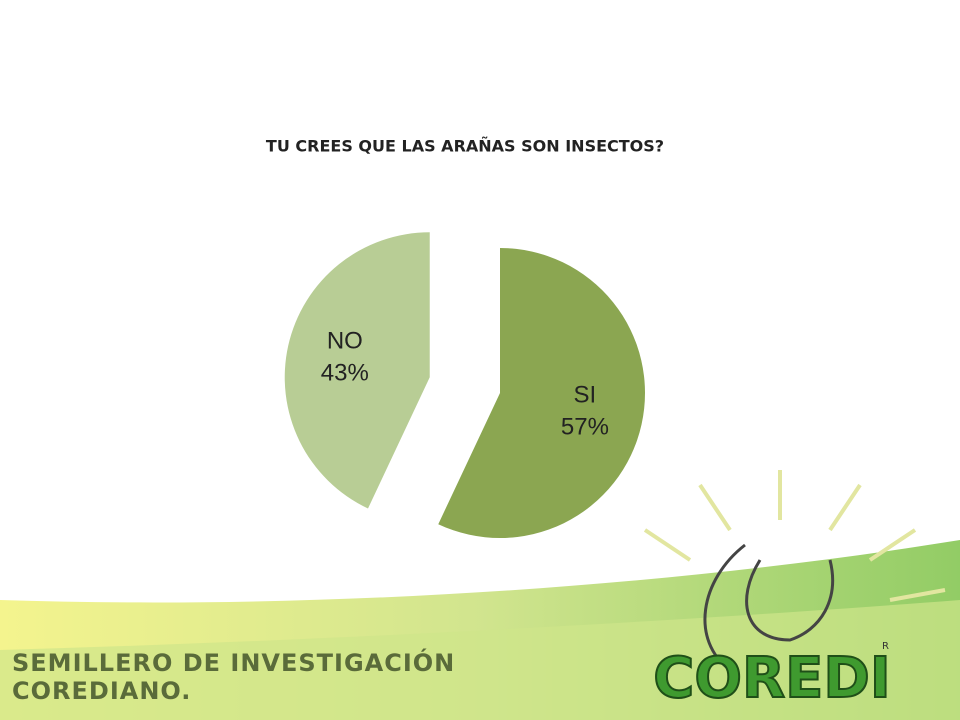 The width and height of the screenshot is (960, 720). What do you see at coordinates (101, 691) in the screenshot?
I see `footer-text: COREDIANO.` at bounding box center [101, 691].